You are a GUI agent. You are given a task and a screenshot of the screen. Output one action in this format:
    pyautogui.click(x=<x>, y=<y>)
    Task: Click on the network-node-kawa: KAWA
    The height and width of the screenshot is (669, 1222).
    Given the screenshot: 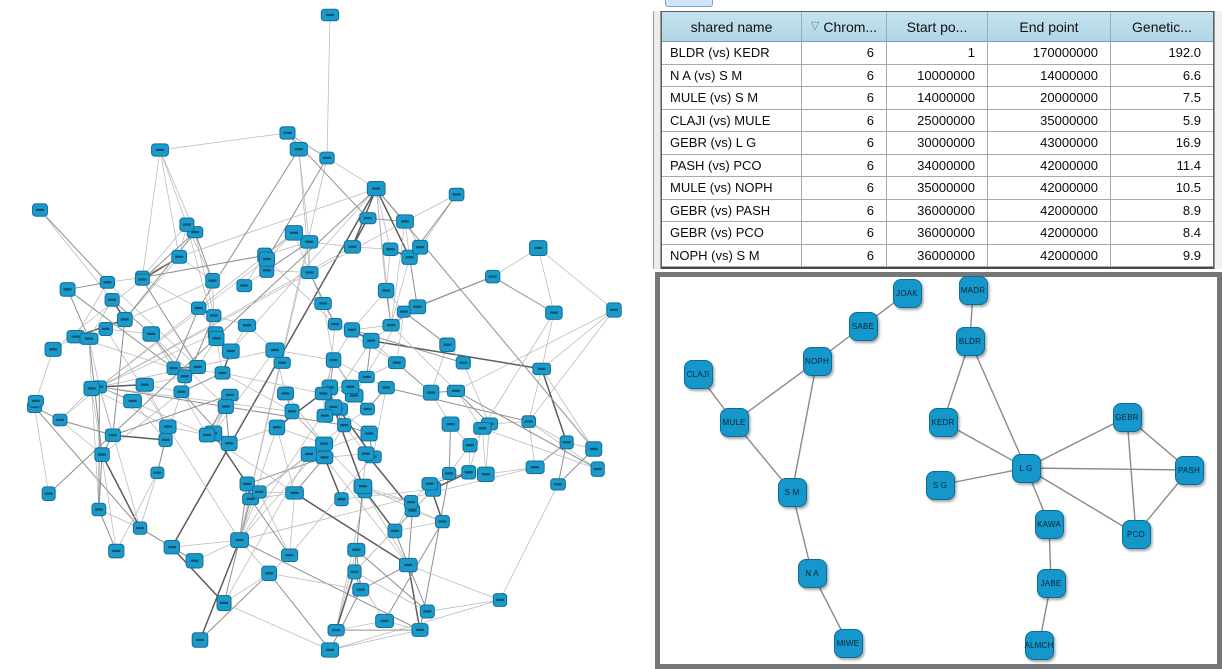 What is the action you would take?
    pyautogui.click(x=1049, y=524)
    